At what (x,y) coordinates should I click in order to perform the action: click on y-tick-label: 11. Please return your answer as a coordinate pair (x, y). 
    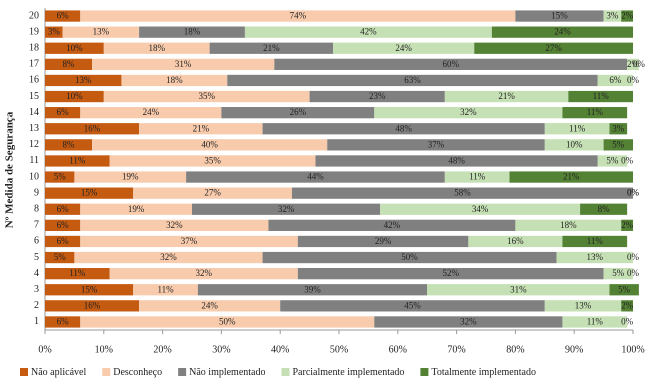
    Looking at the image, I should click on (34, 160).